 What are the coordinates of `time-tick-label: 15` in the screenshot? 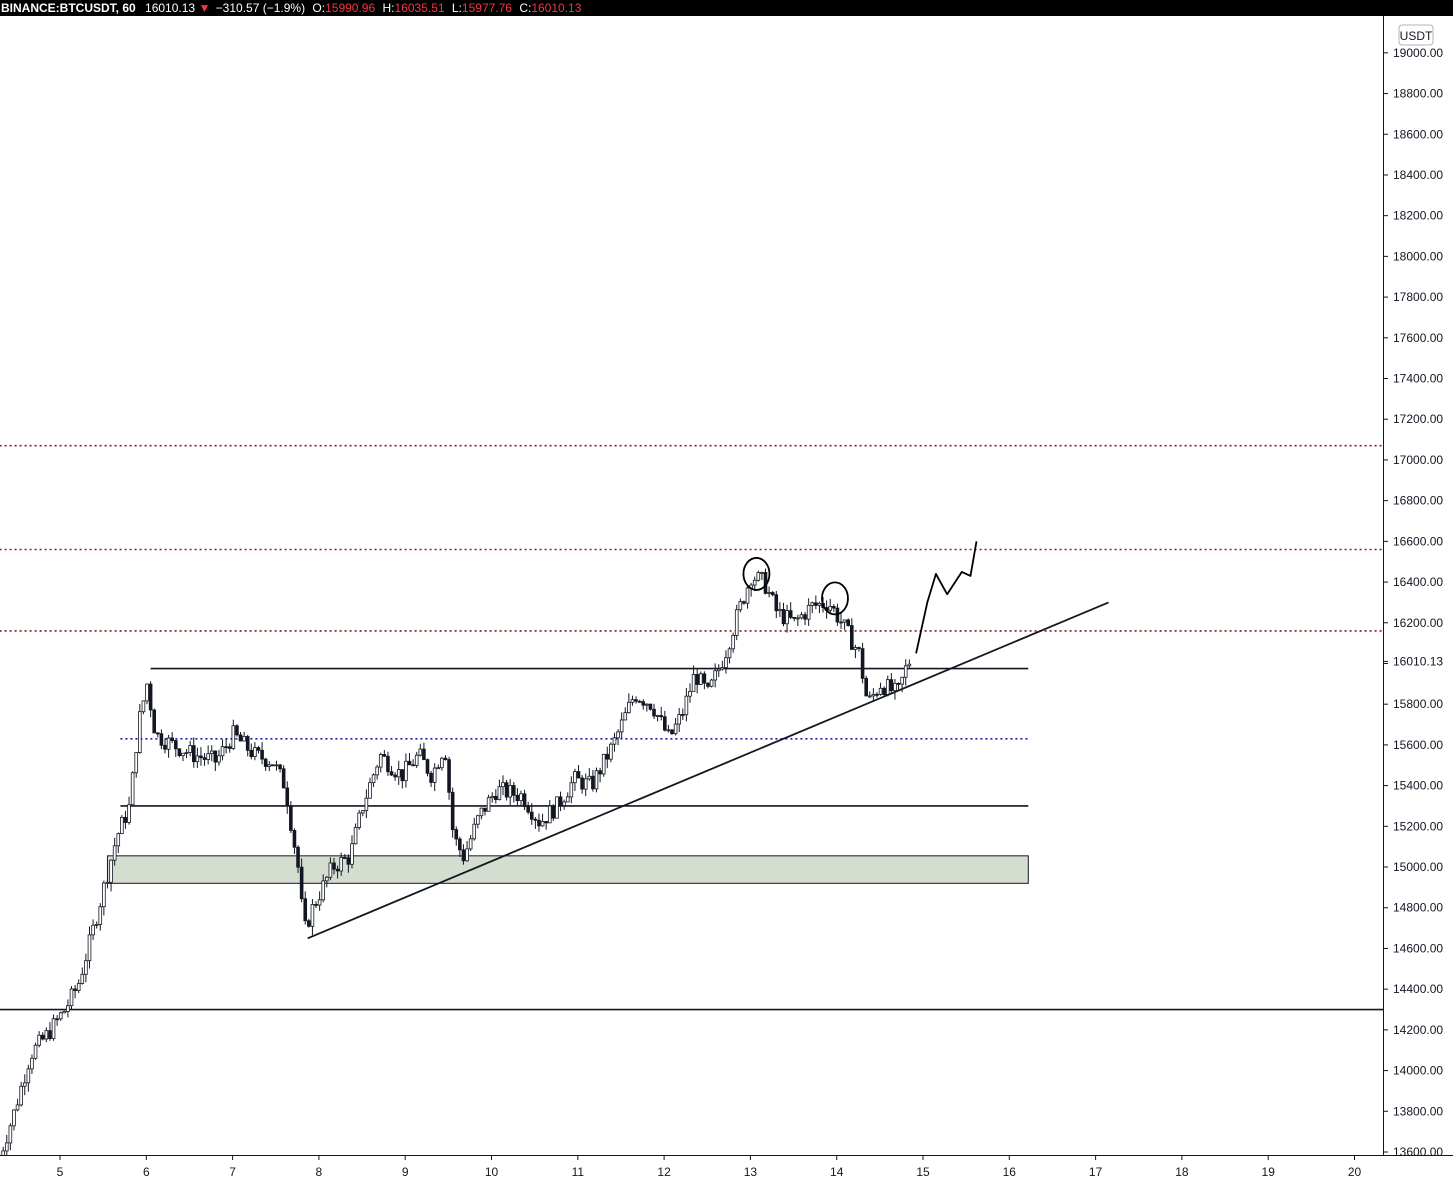 It's located at (923, 1172).